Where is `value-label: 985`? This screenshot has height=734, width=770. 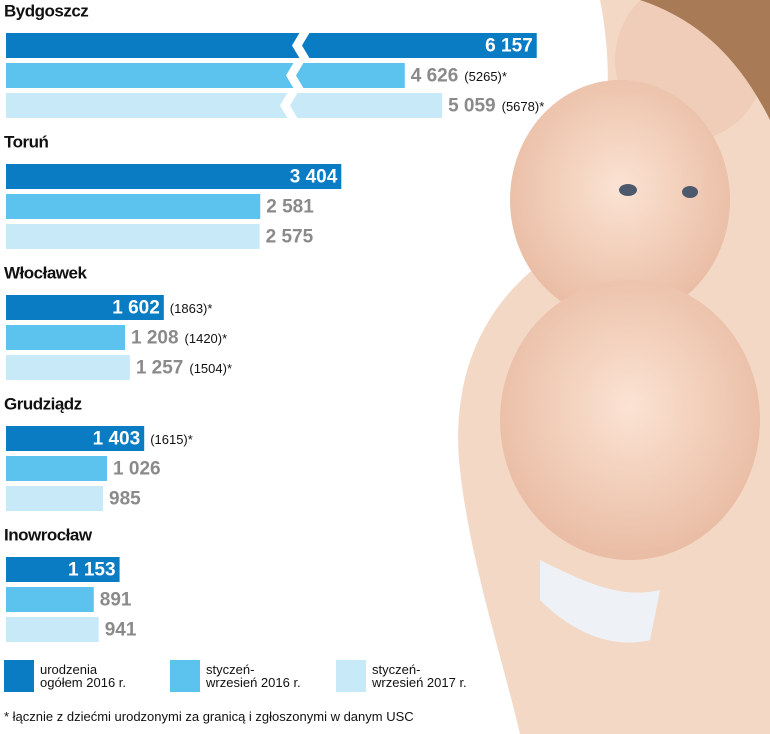 value-label: 985 is located at coordinates (125, 499).